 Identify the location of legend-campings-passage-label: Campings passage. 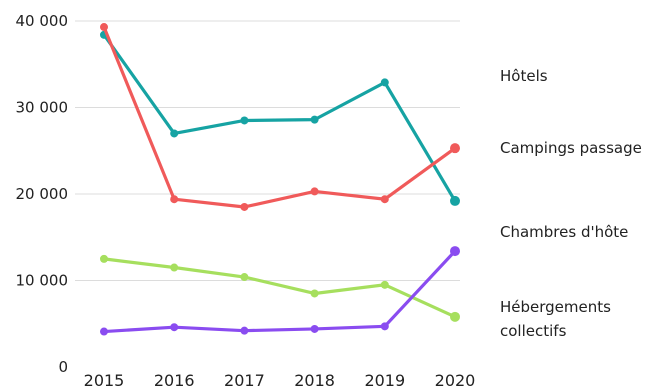
(571, 148).